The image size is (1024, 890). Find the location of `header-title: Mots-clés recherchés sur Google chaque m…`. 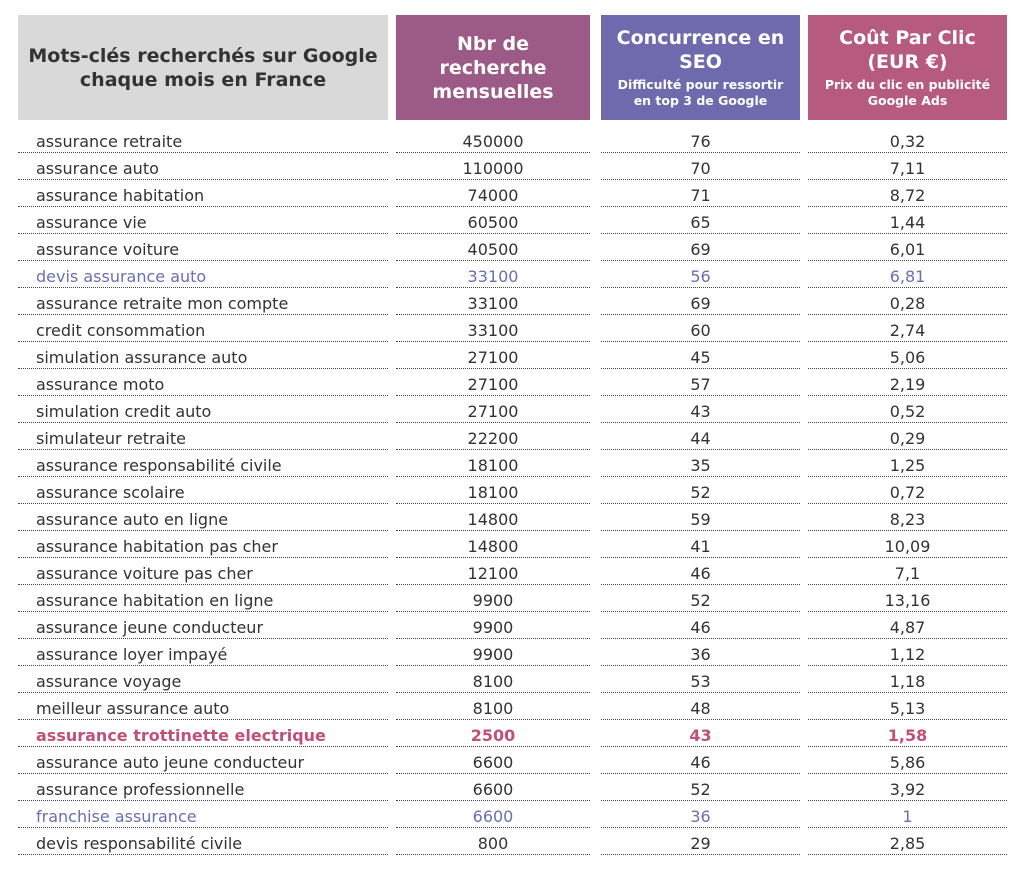

header-title: Mots-clés recherchés sur Google chaque m… is located at coordinates (203, 67).